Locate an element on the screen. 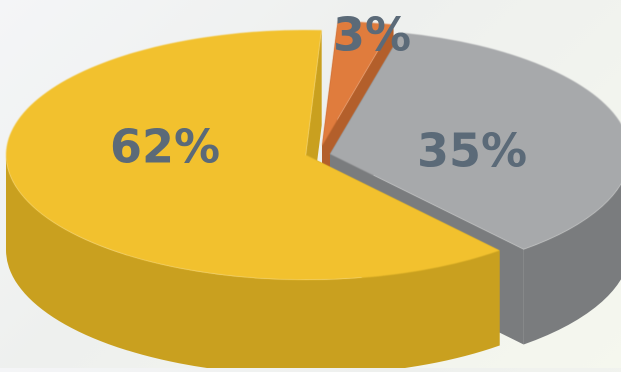 This screenshot has height=372, width=621. slice-side is located at coordinates (572, 264).